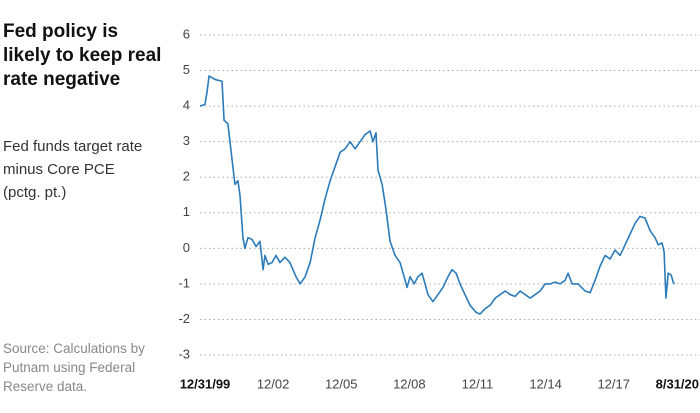  Describe the element at coordinates (341, 383) in the screenshot. I see `x-tick-label: 12/05` at that location.